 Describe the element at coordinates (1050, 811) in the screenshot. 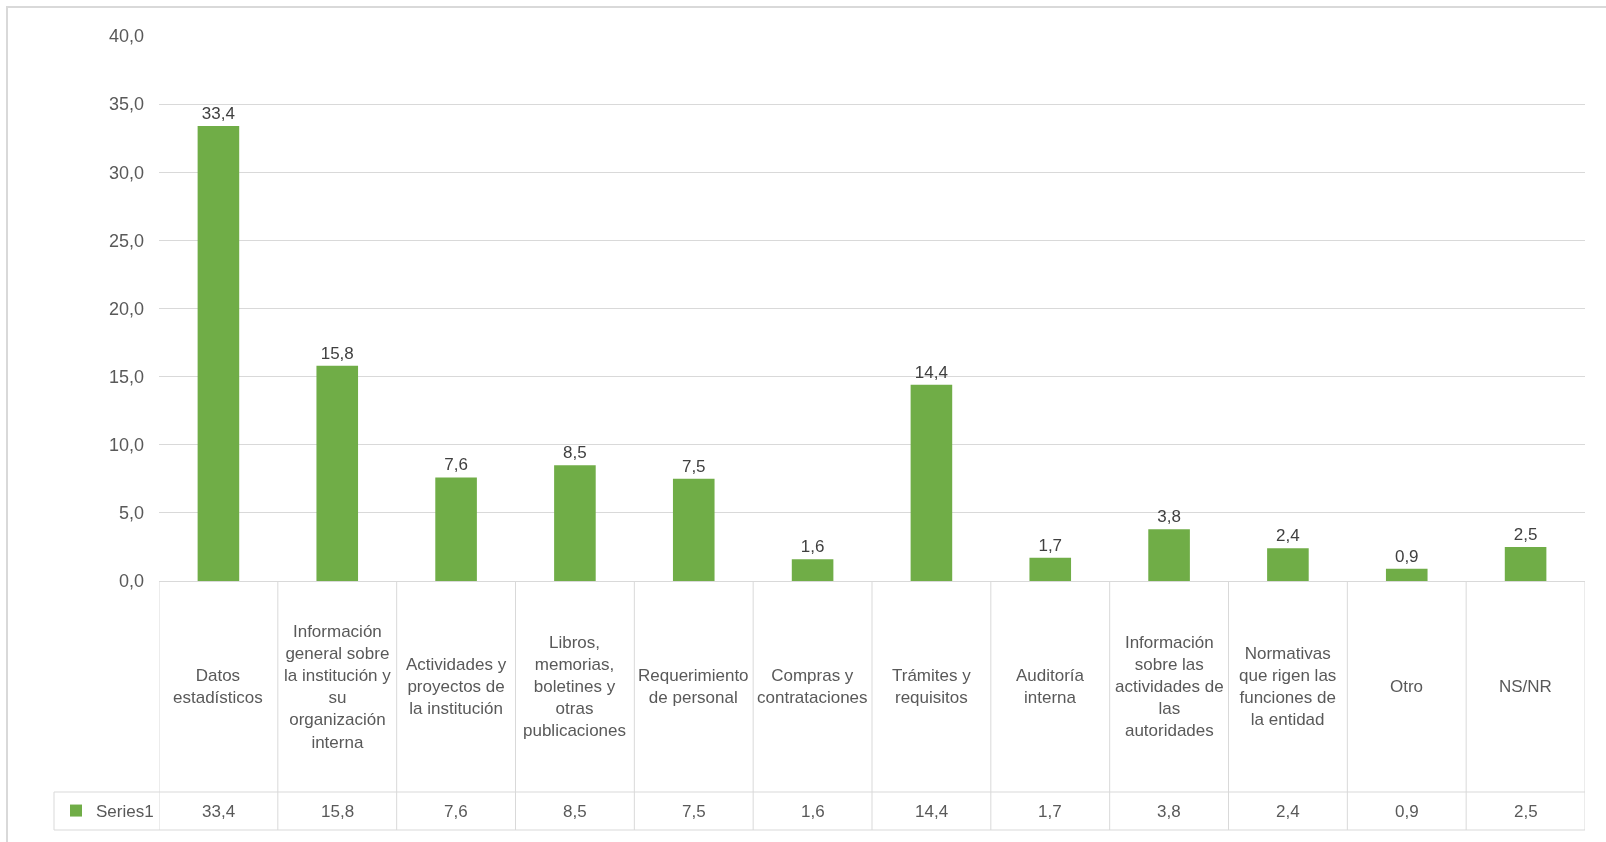

I see `data-label: 1,7` at that location.